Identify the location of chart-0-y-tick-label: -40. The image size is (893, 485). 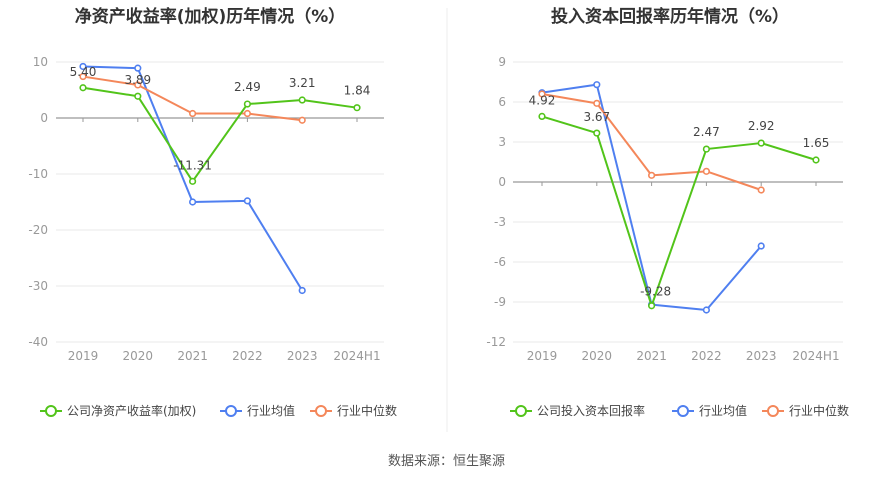
(38, 342).